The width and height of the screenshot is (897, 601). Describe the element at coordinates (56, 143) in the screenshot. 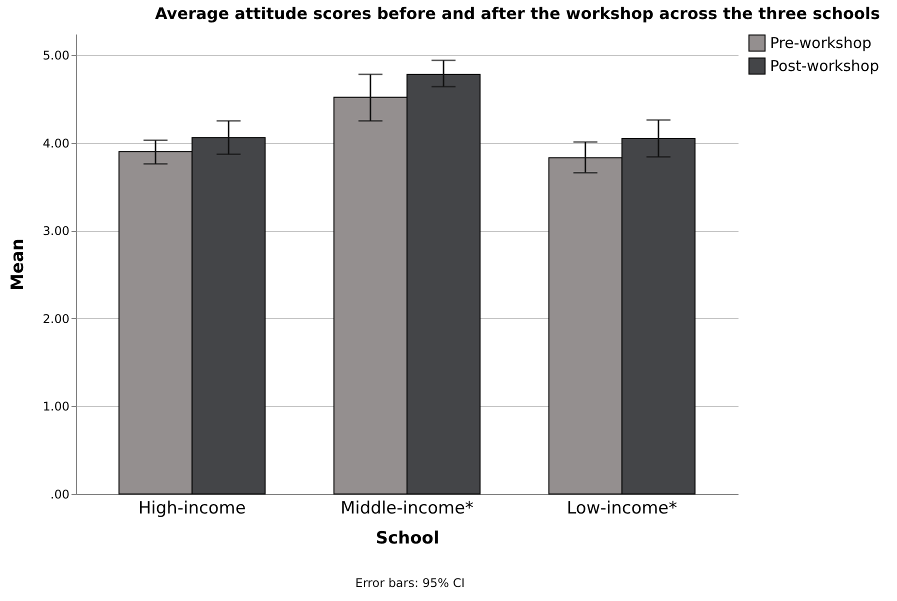

I see `y-tick-label: 4.00` at that location.